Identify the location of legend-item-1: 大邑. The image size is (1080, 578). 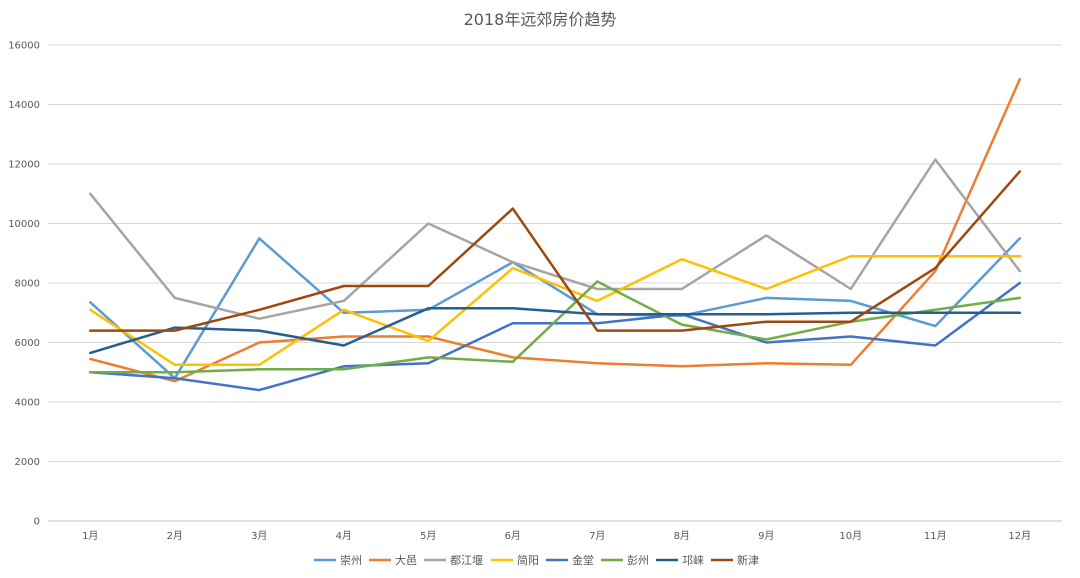
(393, 560).